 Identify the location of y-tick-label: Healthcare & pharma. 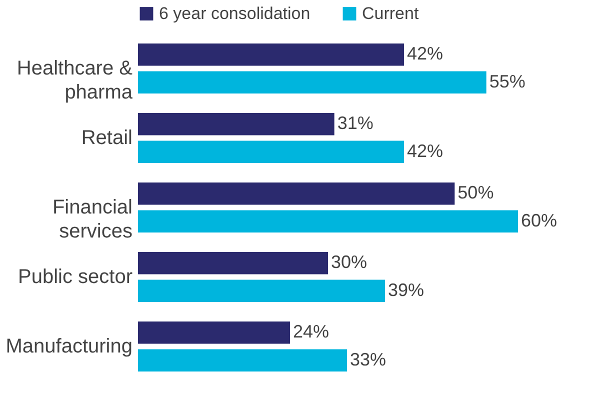
(75, 80).